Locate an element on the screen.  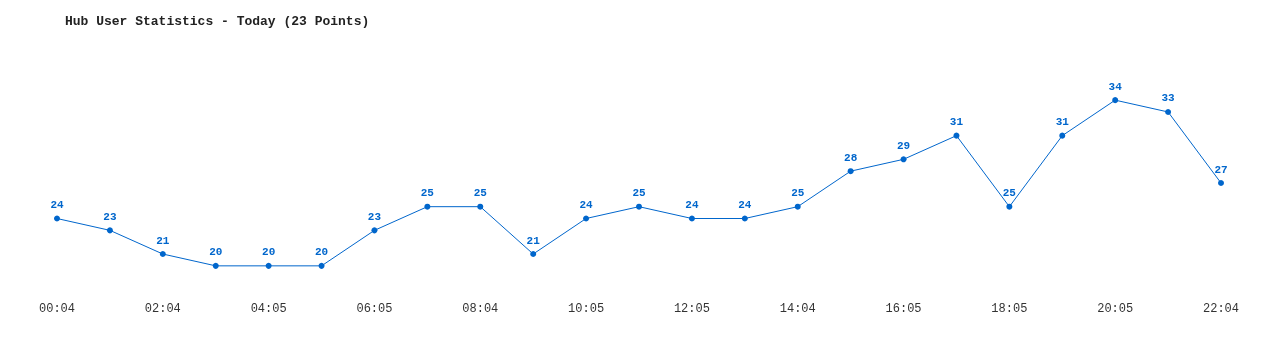
x-tick-label: 10:05 is located at coordinates (586, 309).